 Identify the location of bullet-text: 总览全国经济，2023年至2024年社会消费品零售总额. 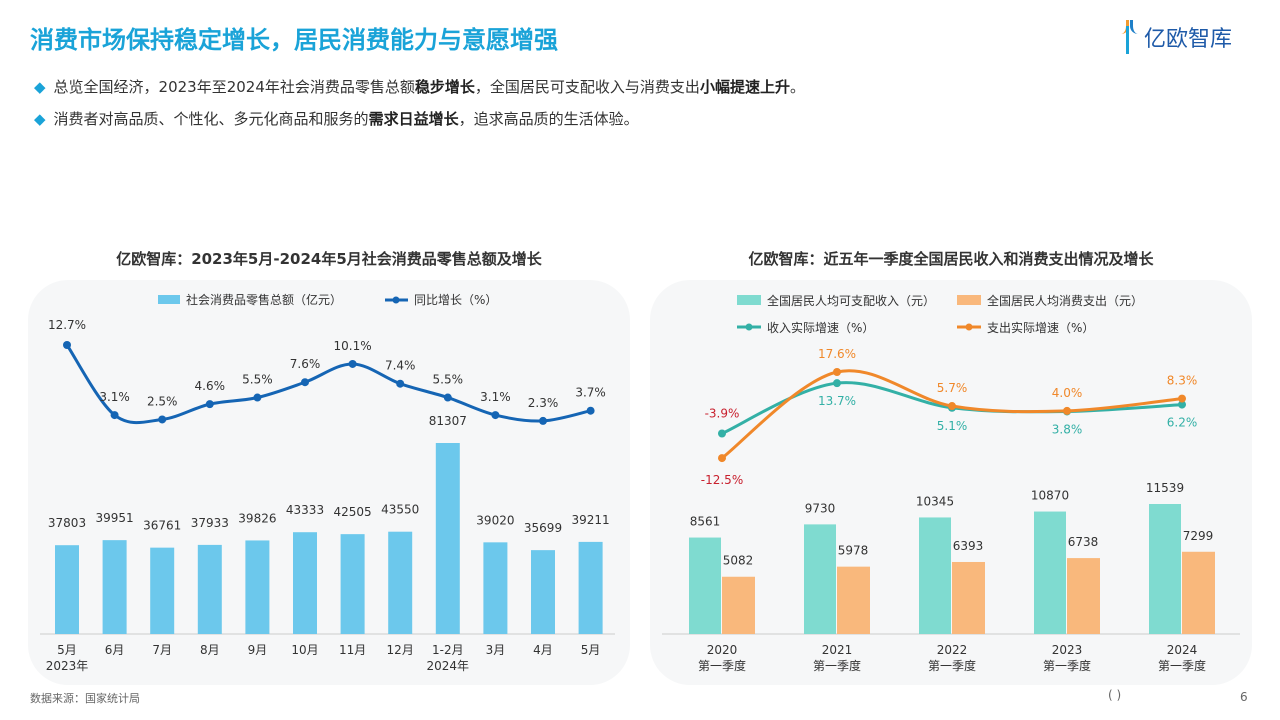
(234, 87).